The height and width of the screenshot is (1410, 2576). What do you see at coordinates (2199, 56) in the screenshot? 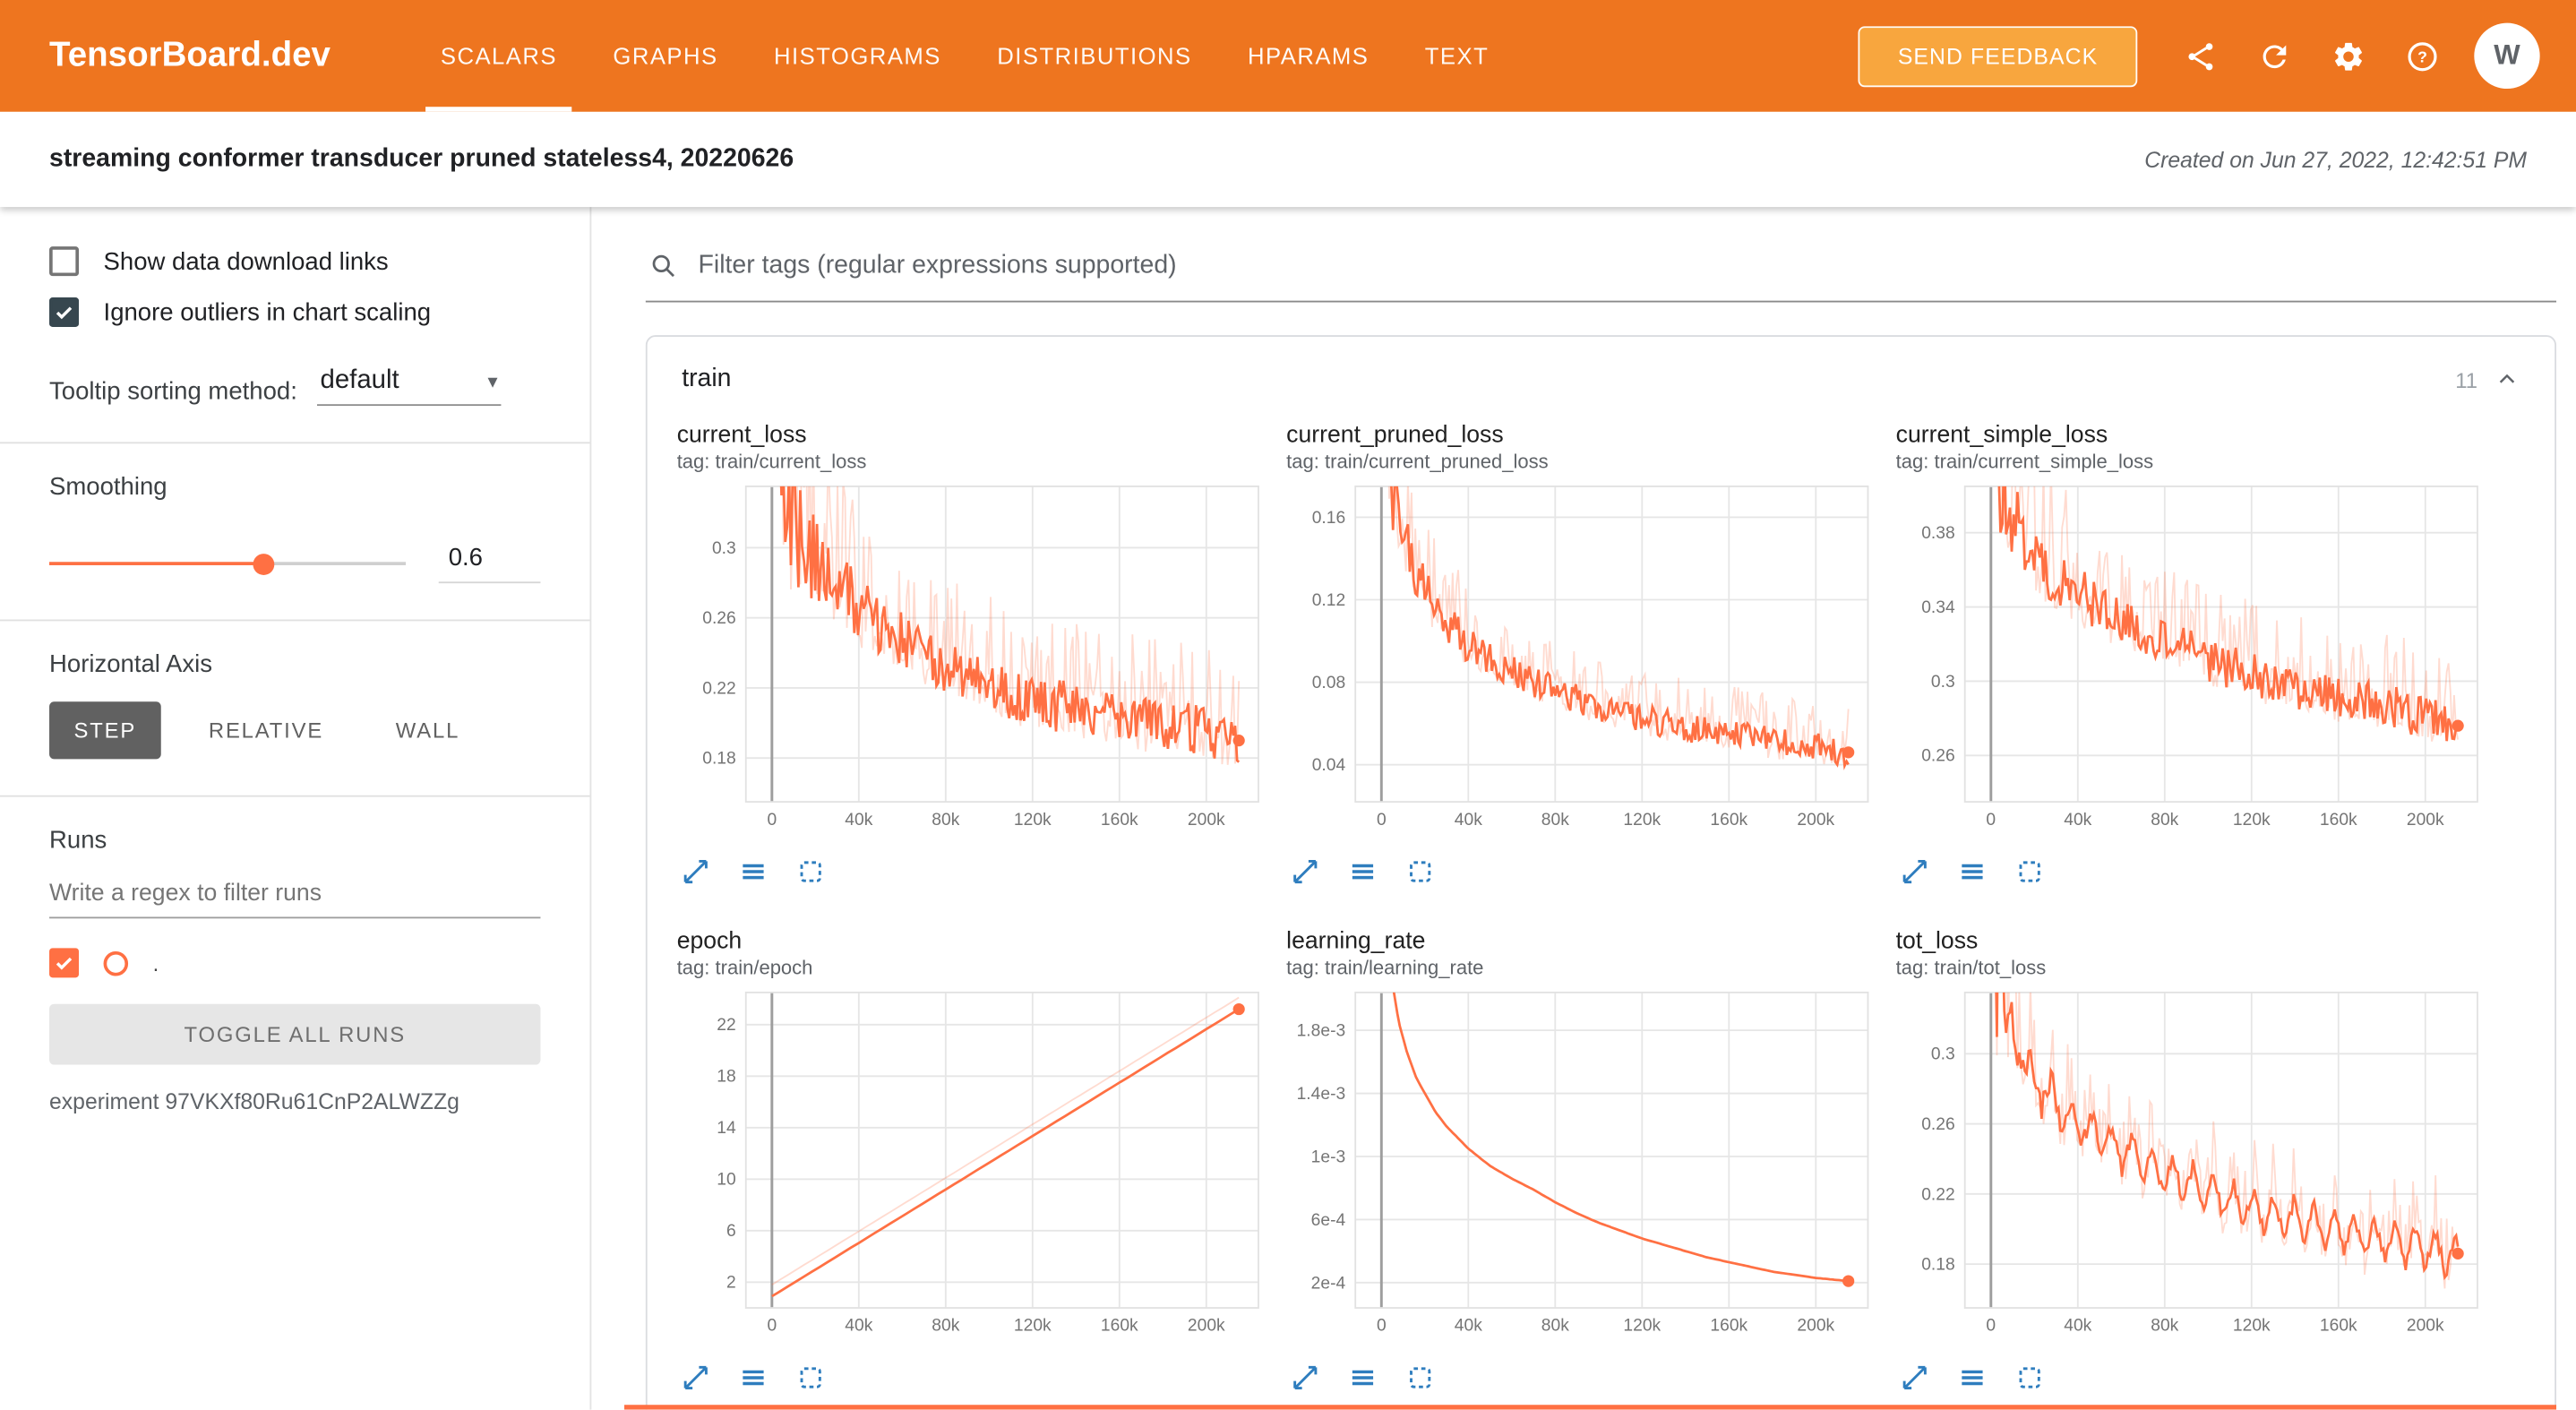
I see `share-button` at bounding box center [2199, 56].